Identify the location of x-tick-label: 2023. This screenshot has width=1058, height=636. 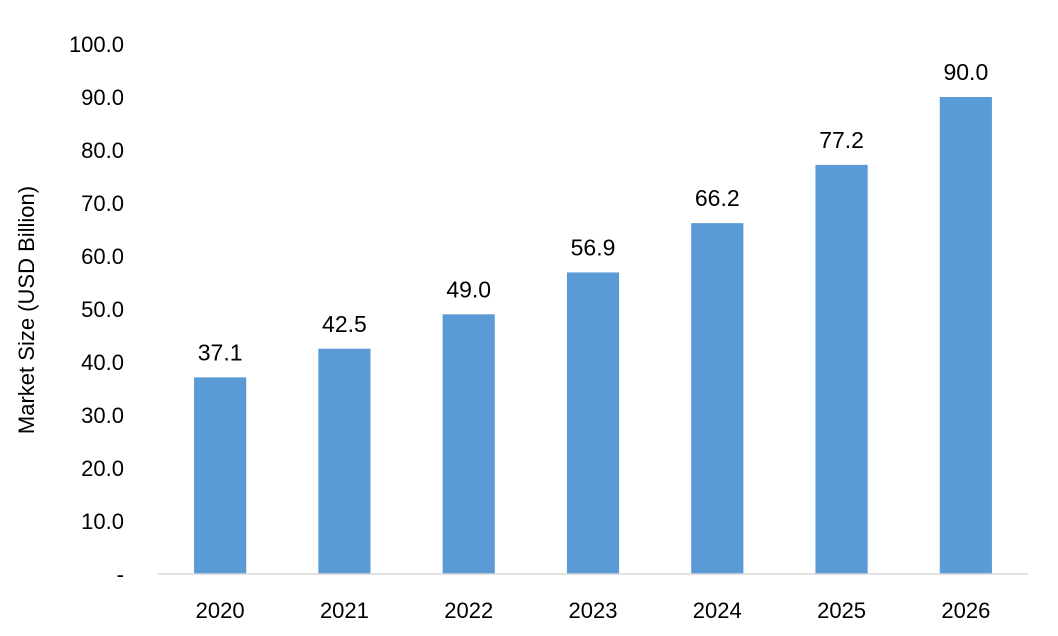
(593, 610).